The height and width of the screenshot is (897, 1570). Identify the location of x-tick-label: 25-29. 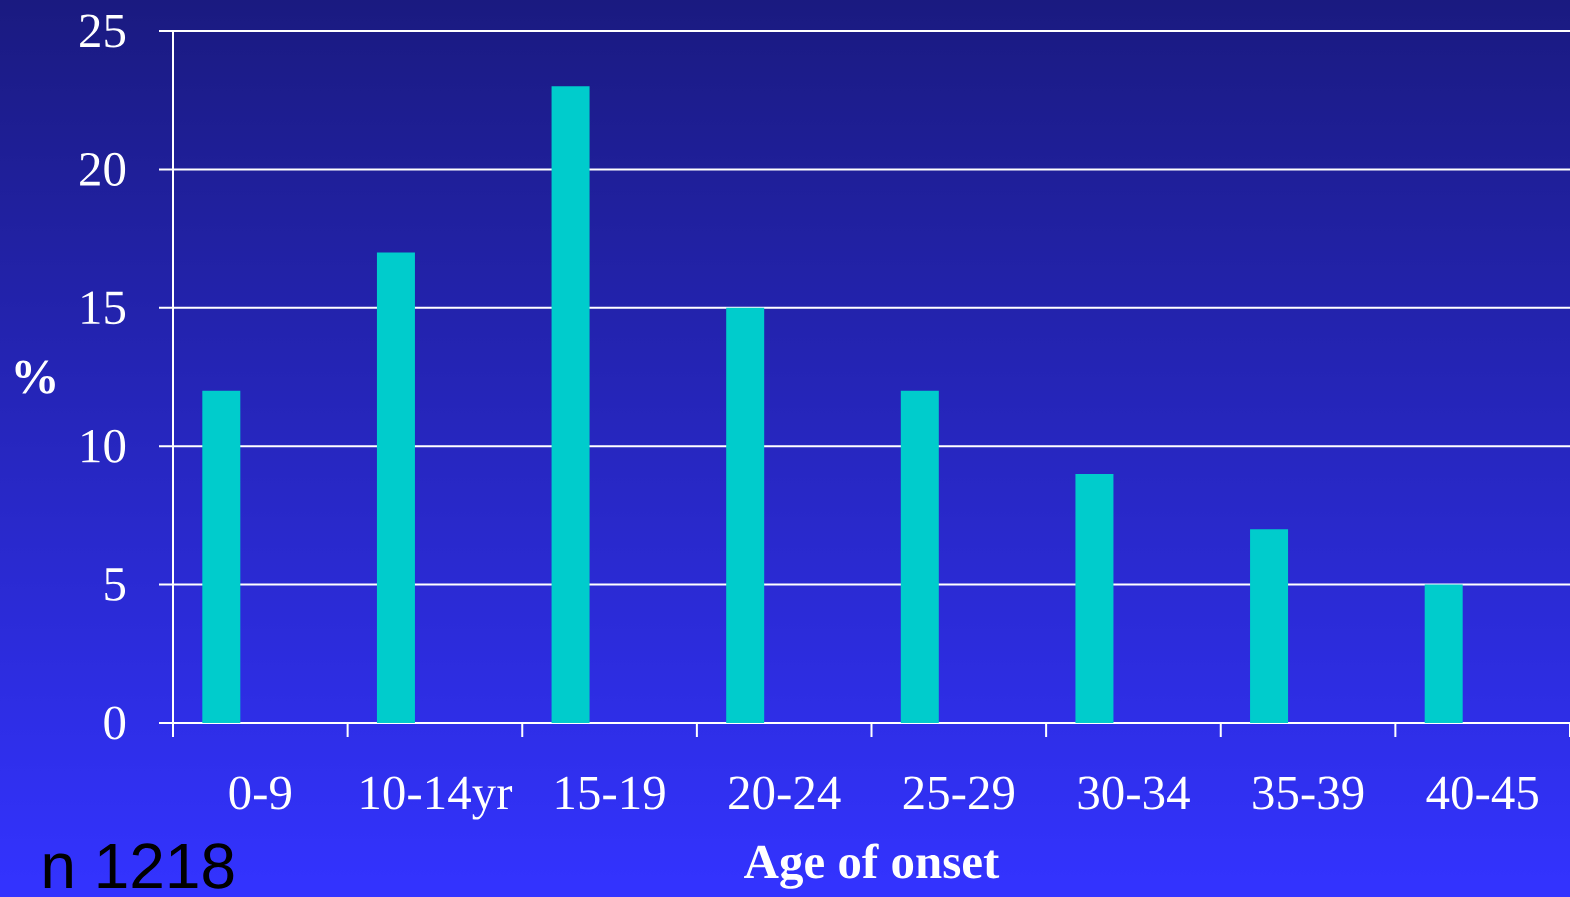
(958, 793).